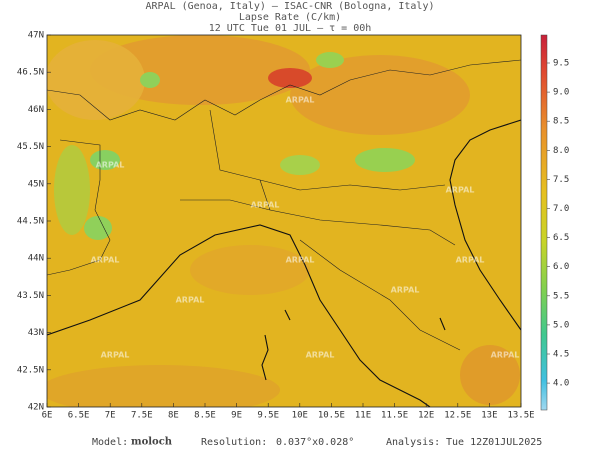 The width and height of the screenshot is (600, 454). I want to click on y-tick-label: 42.5N, so click(30, 370).